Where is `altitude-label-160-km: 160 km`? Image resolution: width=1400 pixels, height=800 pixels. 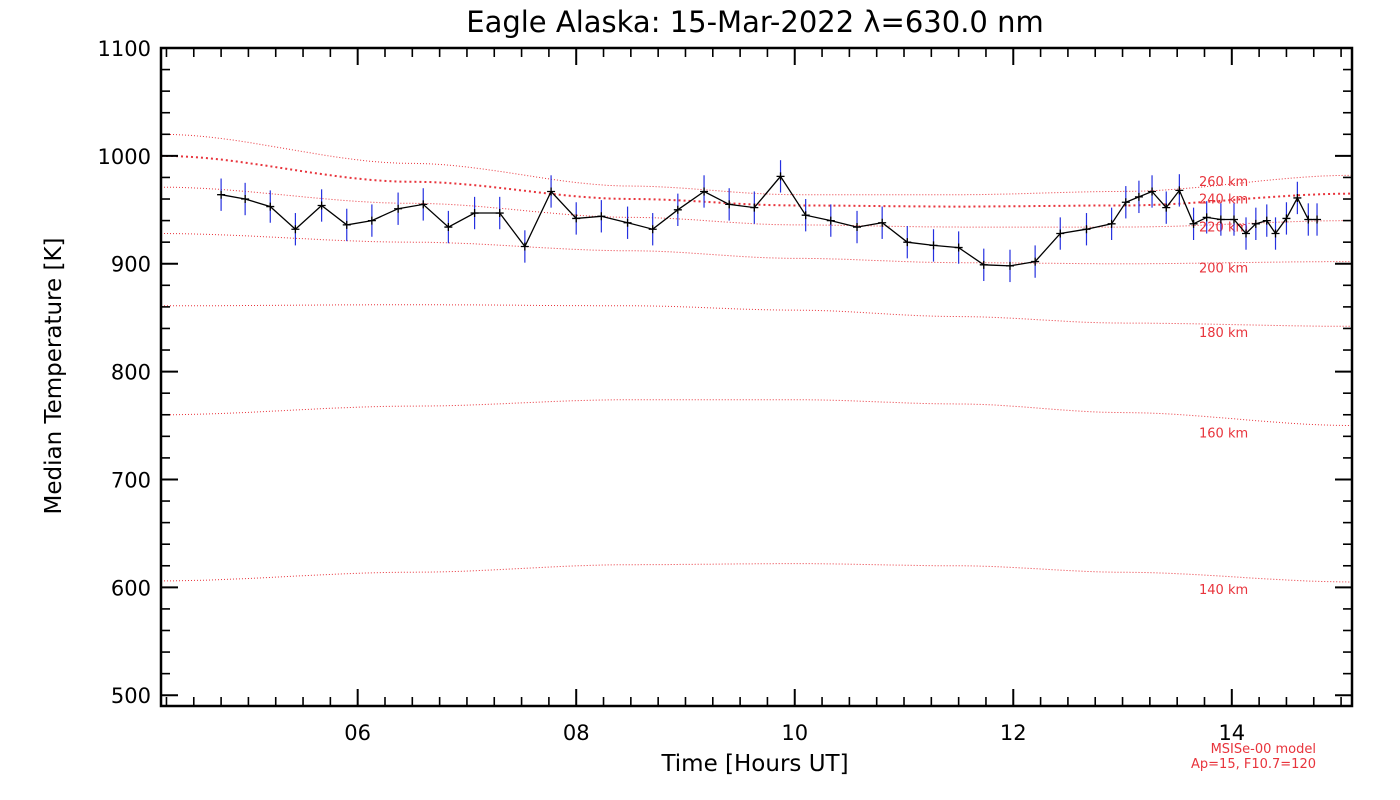 altitude-label-160-km: 160 km is located at coordinates (1223, 433).